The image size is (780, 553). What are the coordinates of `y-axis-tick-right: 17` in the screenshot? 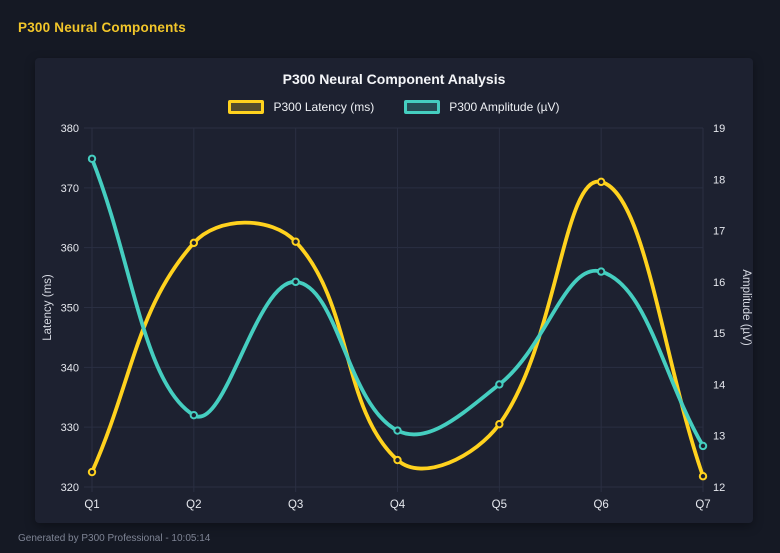 It's located at (719, 232).